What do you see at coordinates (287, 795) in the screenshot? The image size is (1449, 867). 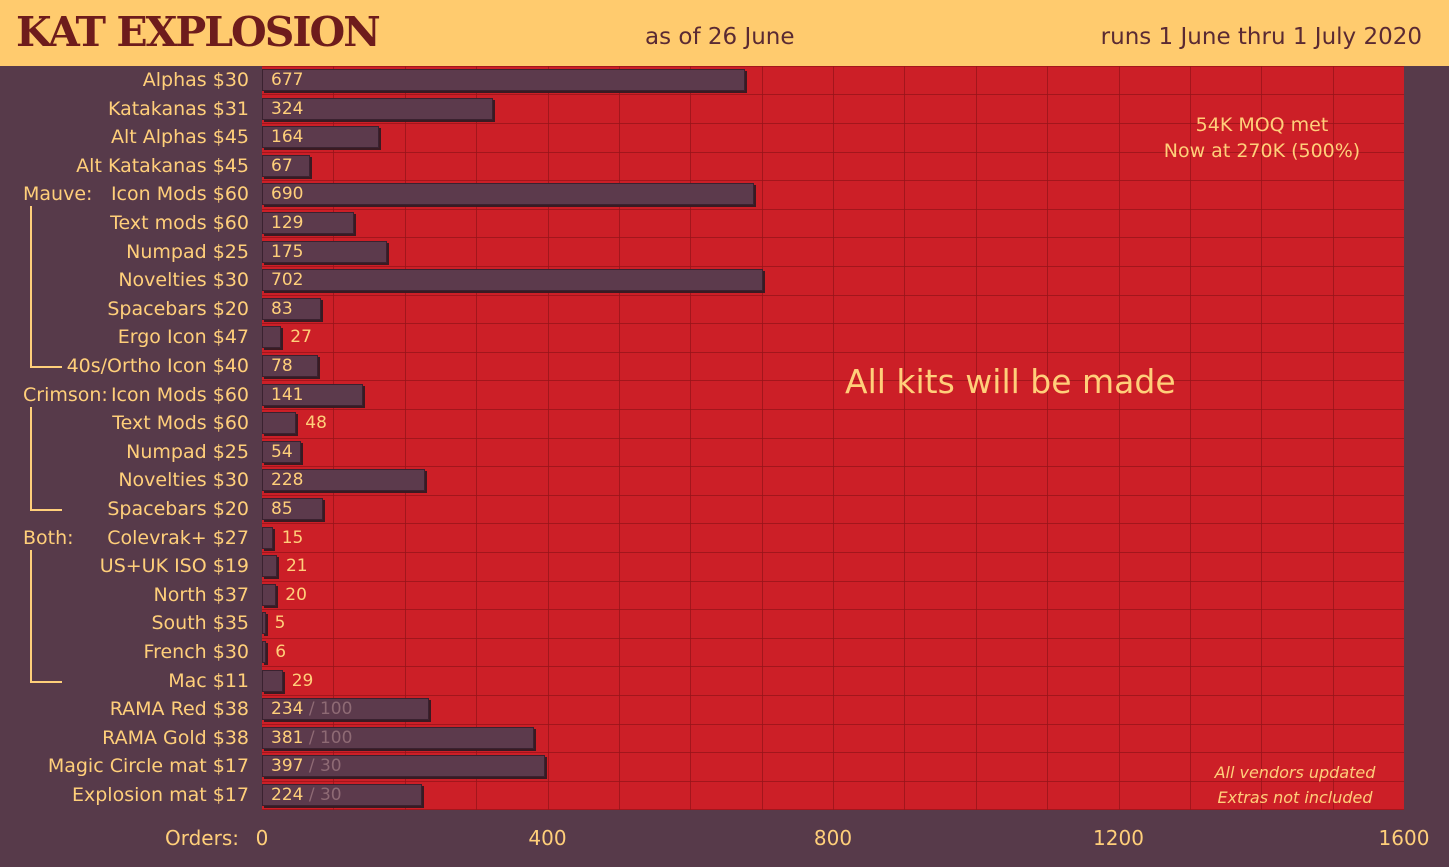 I see `bar-value: 224` at bounding box center [287, 795].